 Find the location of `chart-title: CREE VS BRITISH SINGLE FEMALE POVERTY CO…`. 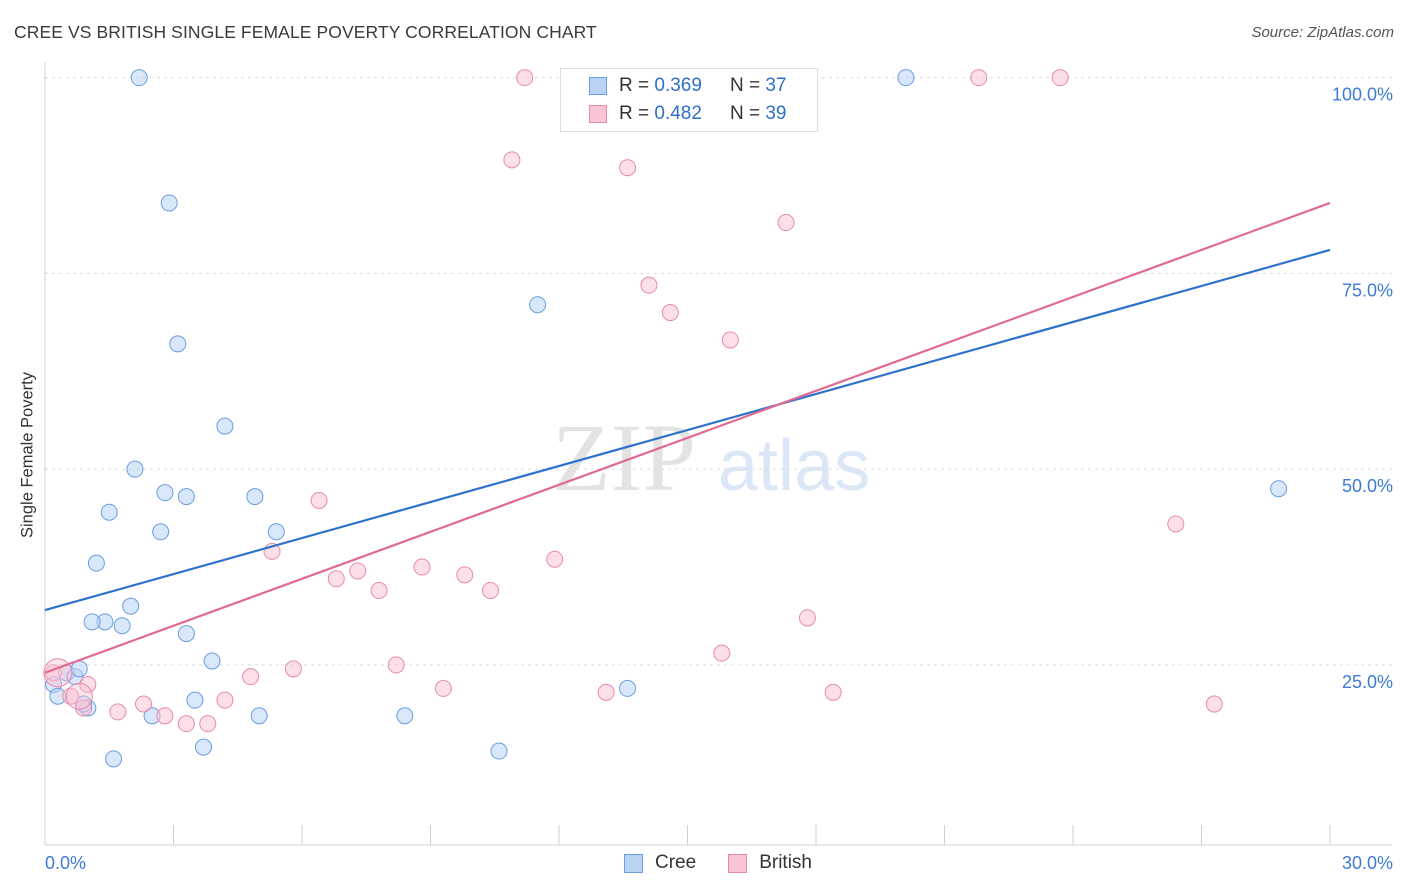

chart-title: CREE VS BRITISH SINGLE FEMALE POVERTY CO… is located at coordinates (305, 32).